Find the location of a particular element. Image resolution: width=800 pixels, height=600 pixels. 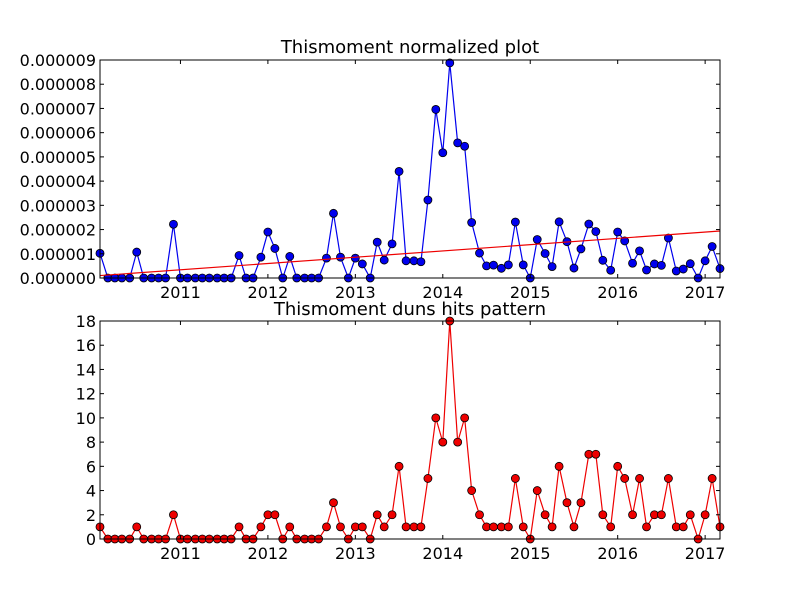

y-tick-label: 0.000008 is located at coordinates (58, 84).